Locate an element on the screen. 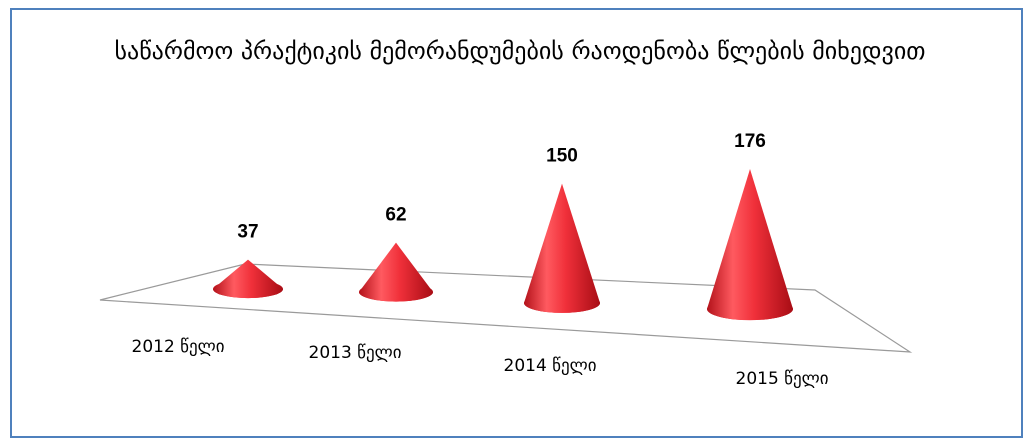  category-label: 2013 წელი is located at coordinates (355, 353).